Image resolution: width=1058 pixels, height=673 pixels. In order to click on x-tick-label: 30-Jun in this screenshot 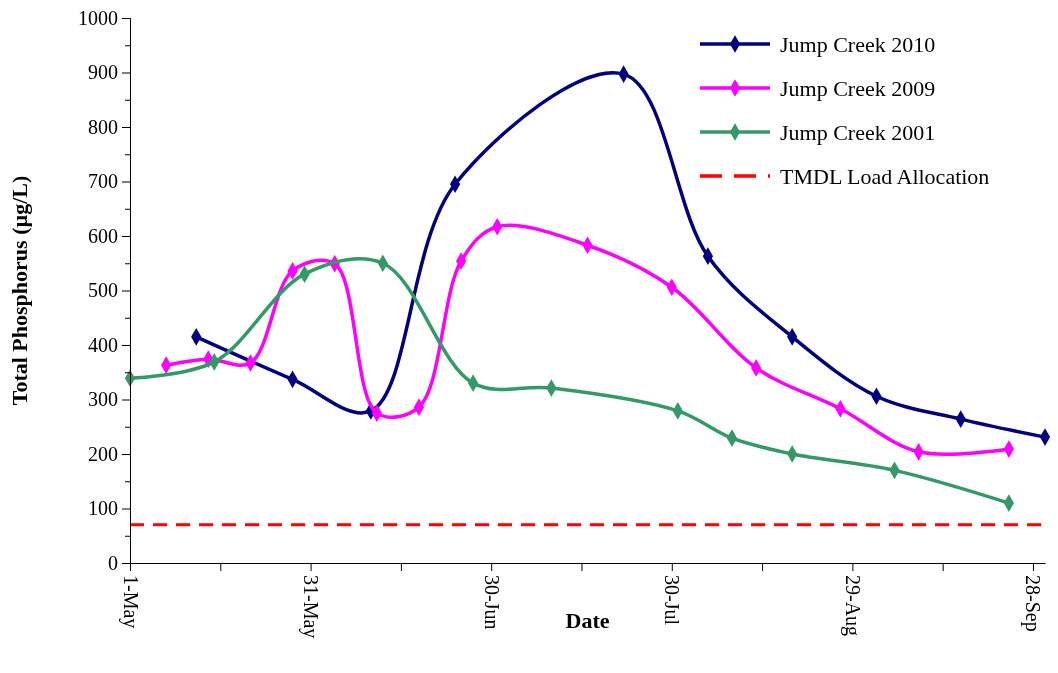, I will do `click(491, 602)`.